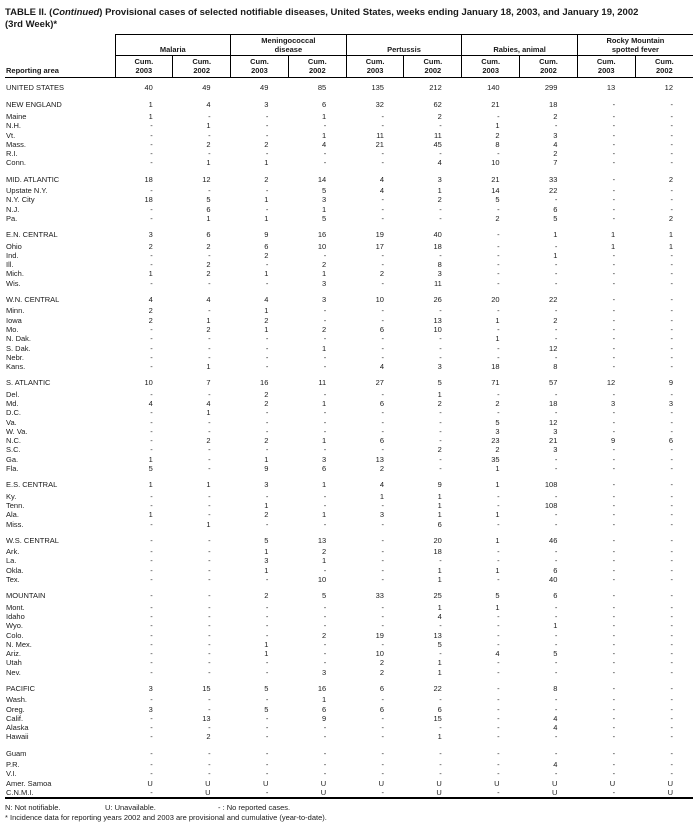  I want to click on table-row: Ind. - - 2 - - - - 1 - -, so click(349, 255).